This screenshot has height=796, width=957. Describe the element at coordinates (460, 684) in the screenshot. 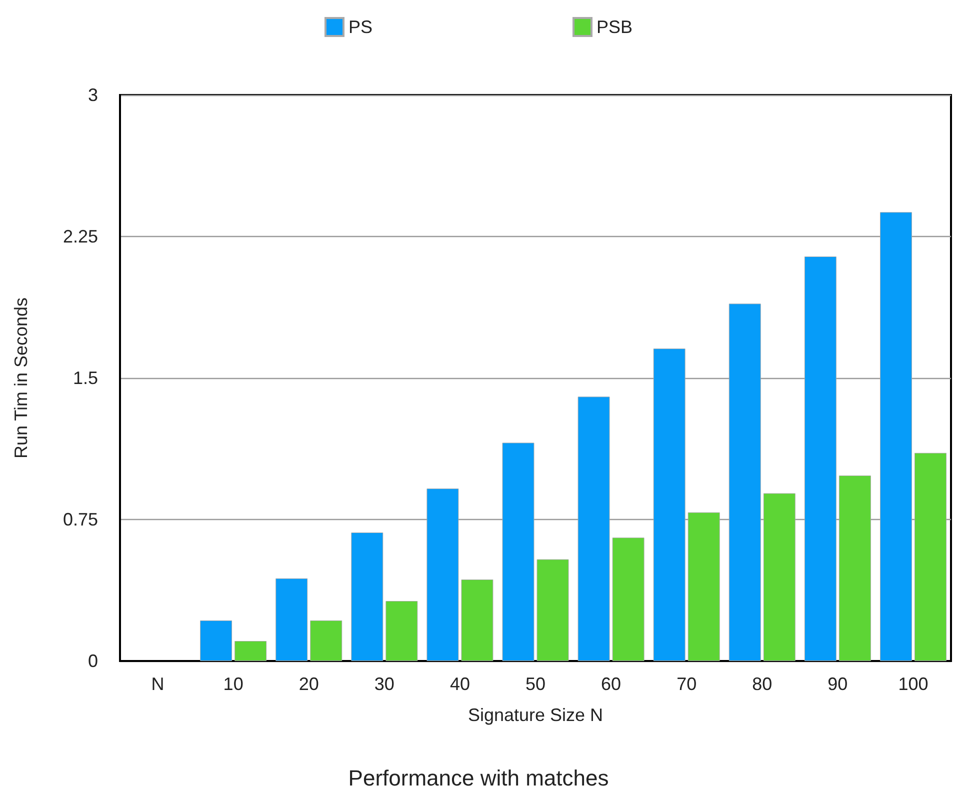

I see `x-tick-label: 40` at that location.